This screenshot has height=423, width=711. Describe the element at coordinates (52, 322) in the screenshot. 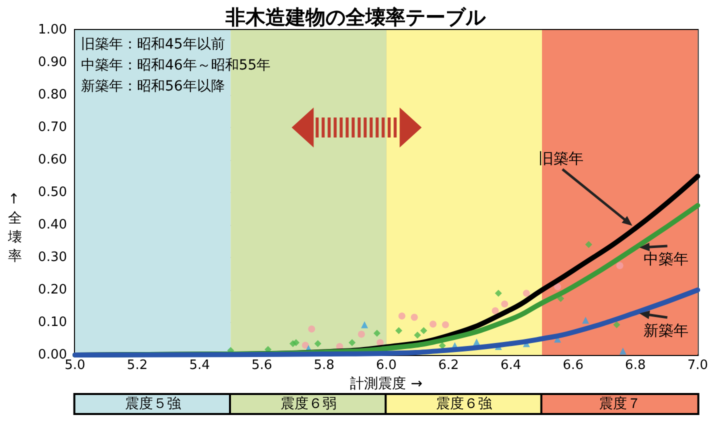

I see `y-tick-label: 0.10` at that location.